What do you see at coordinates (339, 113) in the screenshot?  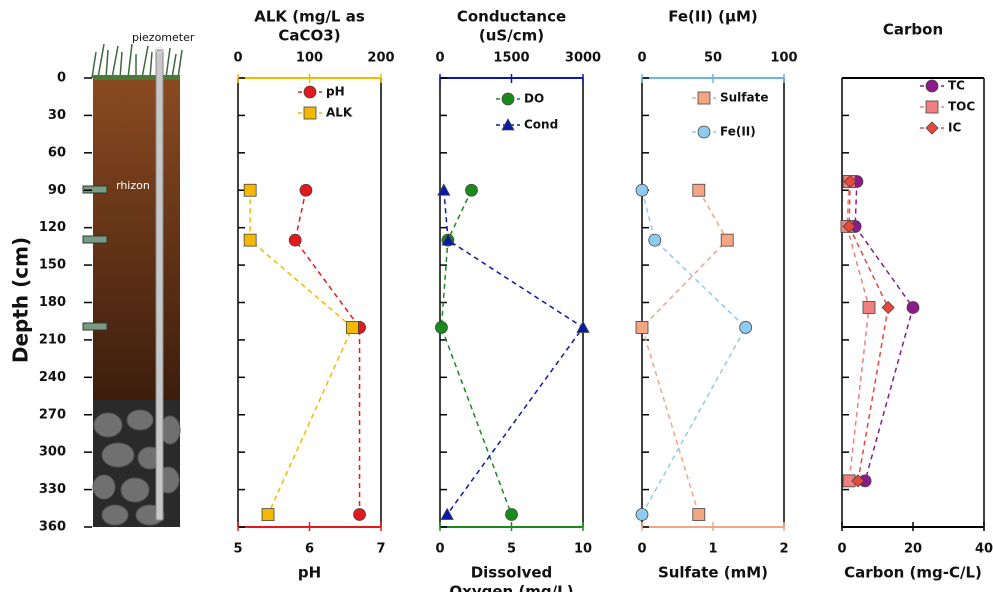 I see `legend-label: ALK` at bounding box center [339, 113].